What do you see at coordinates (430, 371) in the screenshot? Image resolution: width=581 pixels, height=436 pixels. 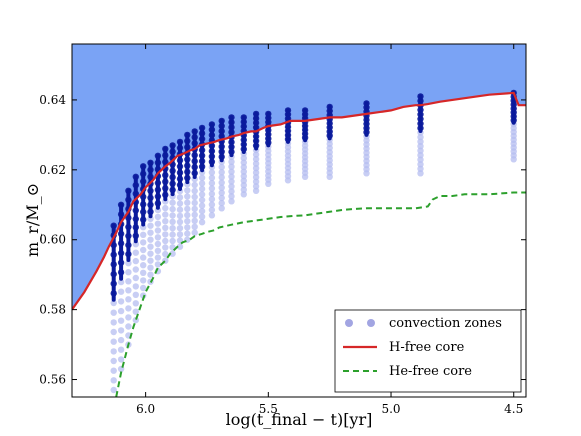 I see `legend-he-label: He-free core` at bounding box center [430, 371].